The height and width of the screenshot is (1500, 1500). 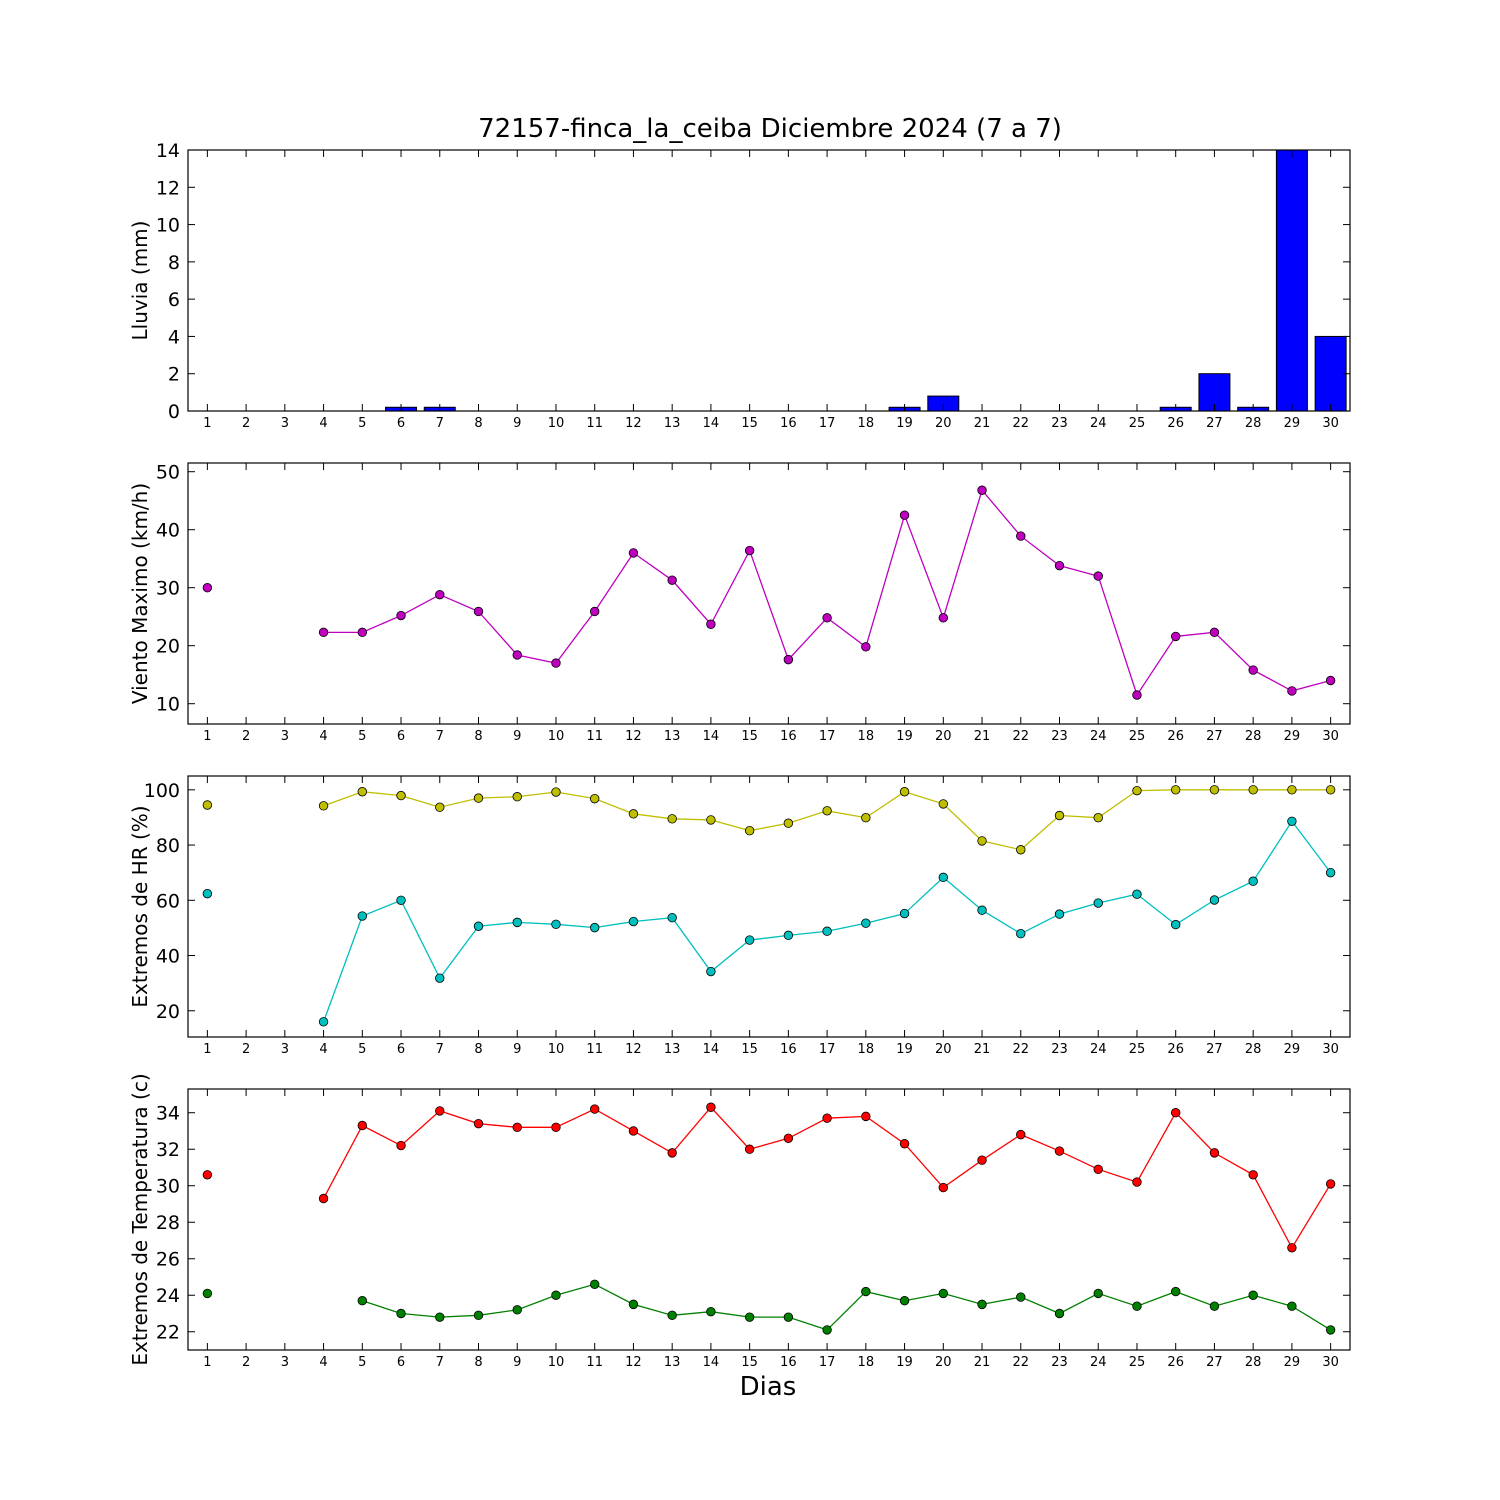 What do you see at coordinates (168, 1114) in the screenshot?
I see `y-tick-label: 34` at bounding box center [168, 1114].